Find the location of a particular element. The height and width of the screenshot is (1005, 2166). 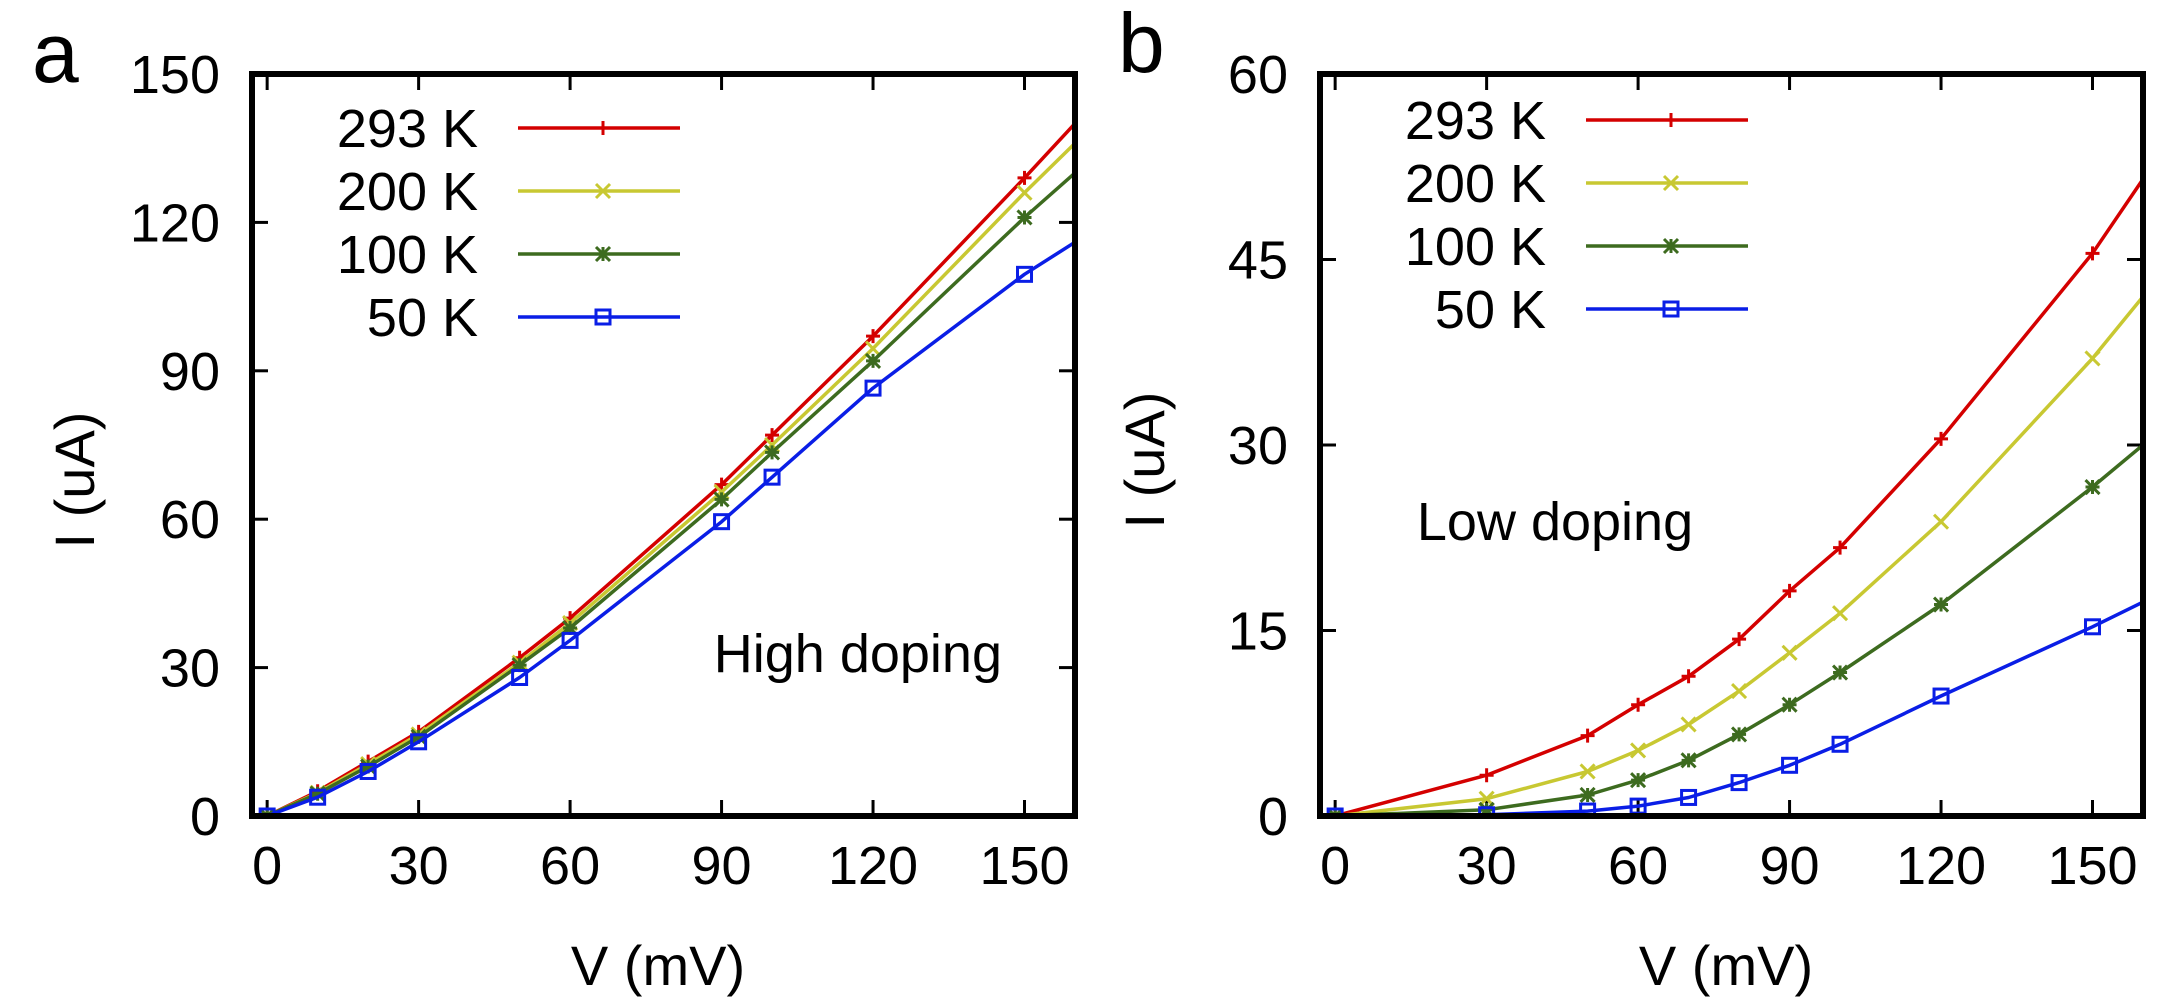

series-100-k is located at coordinates (1735, 629).